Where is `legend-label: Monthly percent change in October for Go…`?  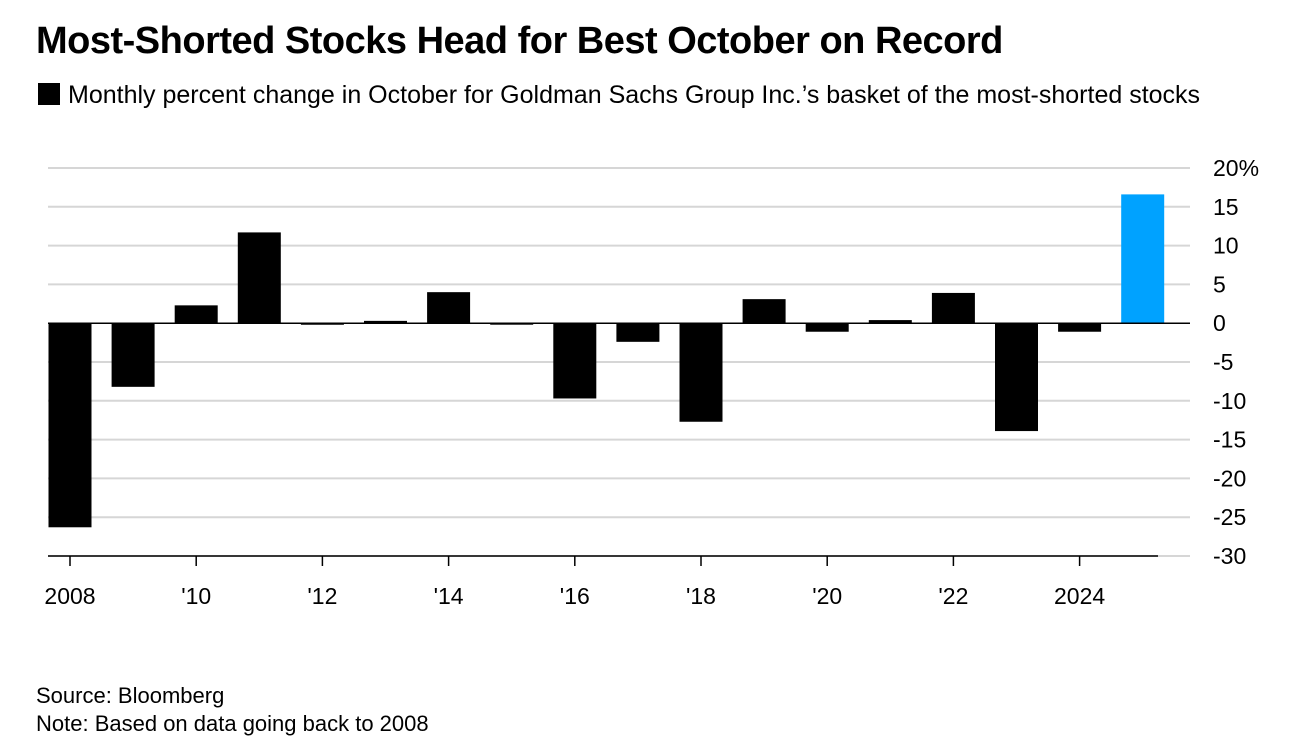
legend-label: Monthly percent change in October for Go… is located at coordinates (634, 95).